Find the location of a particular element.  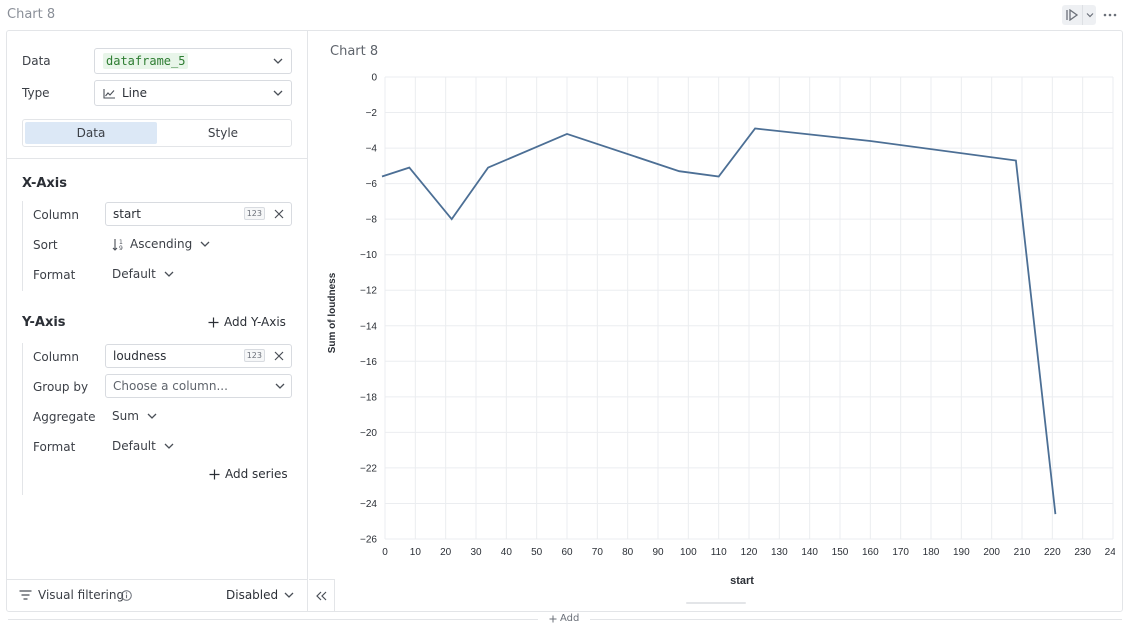

y-tick-label: −8 is located at coordinates (372, 220).